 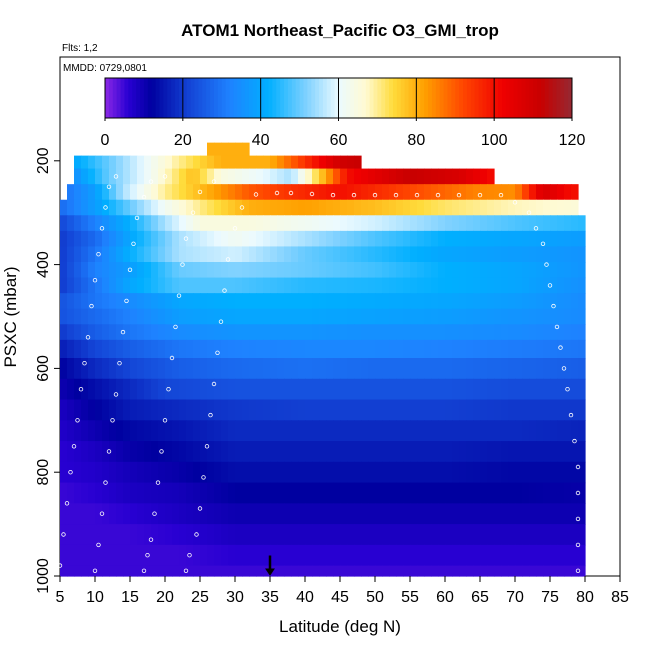 What do you see at coordinates (340, 30) in the screenshot?
I see `chart-title: ATOM1 Northeast_Pacific O3_GMI_trop` at bounding box center [340, 30].